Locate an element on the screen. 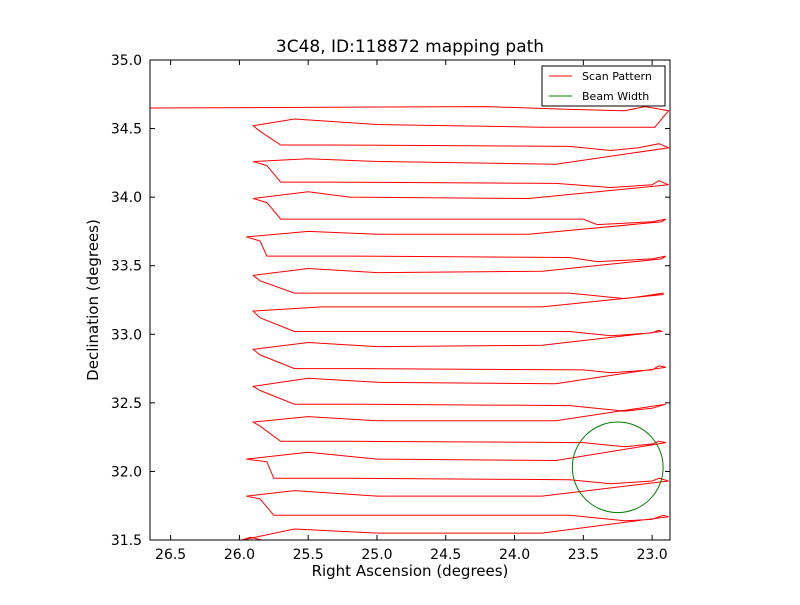  y-tick-label: 32.0 is located at coordinates (126, 472).